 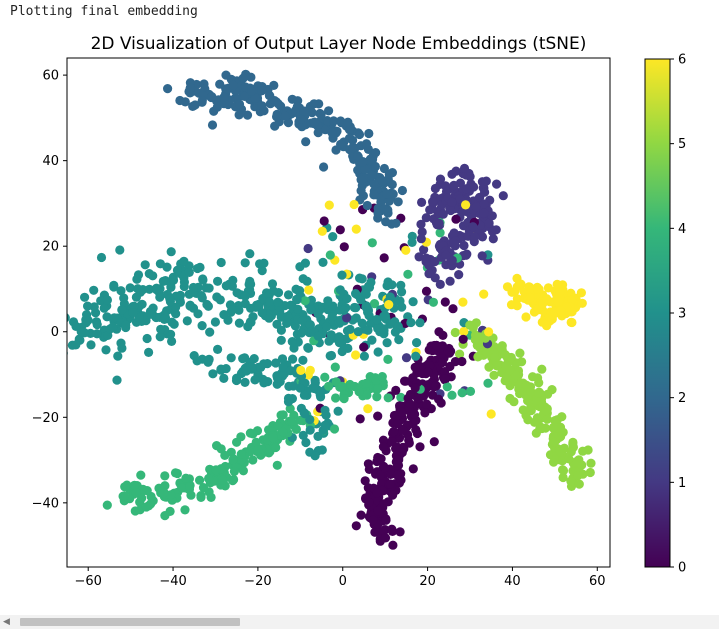 What do you see at coordinates (130, 622) in the screenshot?
I see `scrollbar-thumb` at bounding box center [130, 622].